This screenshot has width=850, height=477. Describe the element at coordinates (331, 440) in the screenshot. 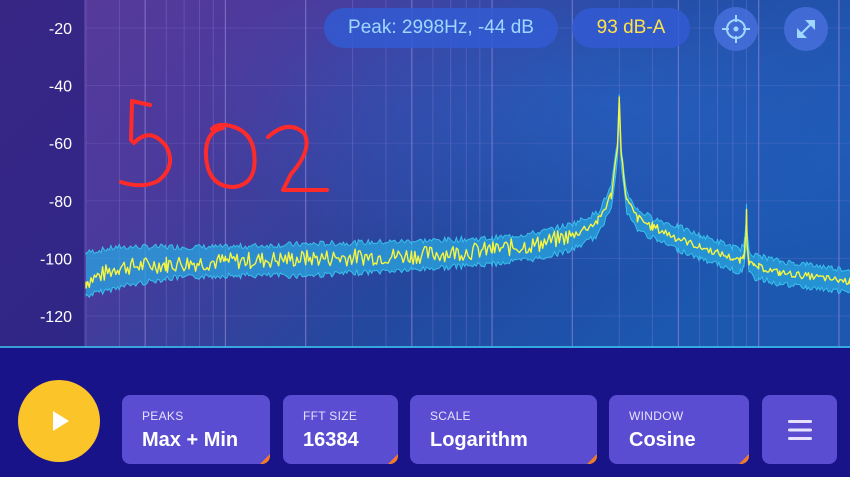

I see `fft-size-value: 16384` at that location.